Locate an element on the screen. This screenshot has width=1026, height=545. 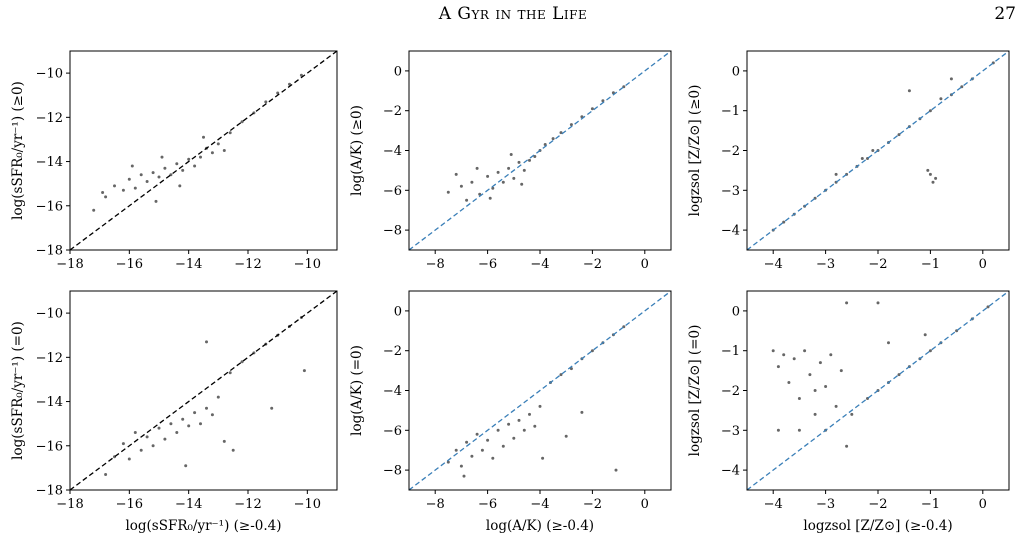
page-number: 27 is located at coordinates (1005, 14).